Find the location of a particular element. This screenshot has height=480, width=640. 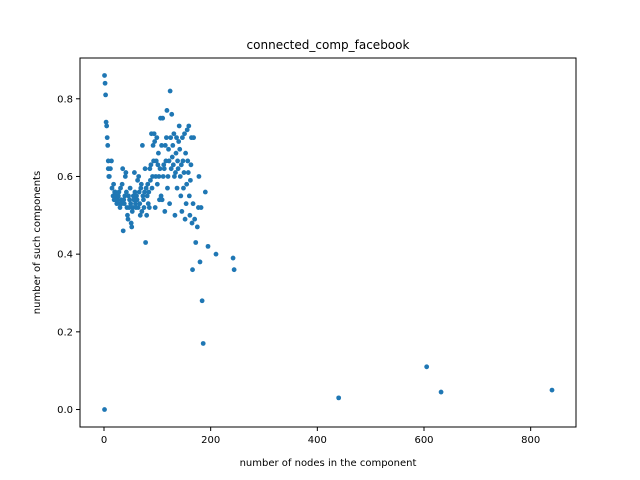

chart-title: connected_comp_facebook is located at coordinates (328, 45).